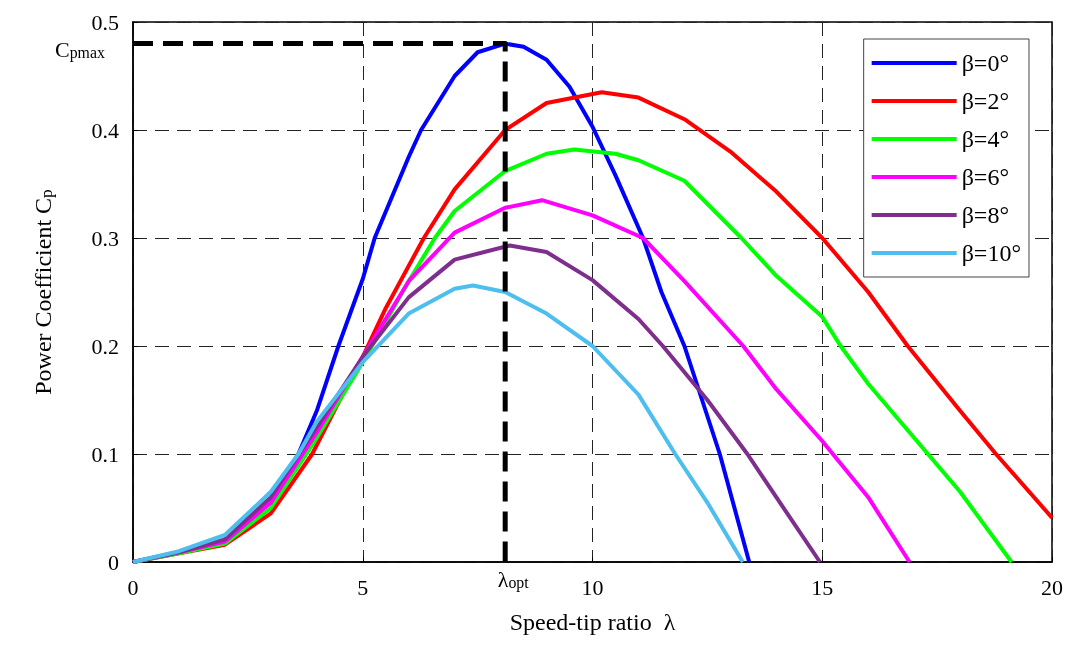 Image resolution: width=1083 pixels, height=651 pixels. What do you see at coordinates (363, 587) in the screenshot?
I see `x-tick-label: 5` at bounding box center [363, 587].